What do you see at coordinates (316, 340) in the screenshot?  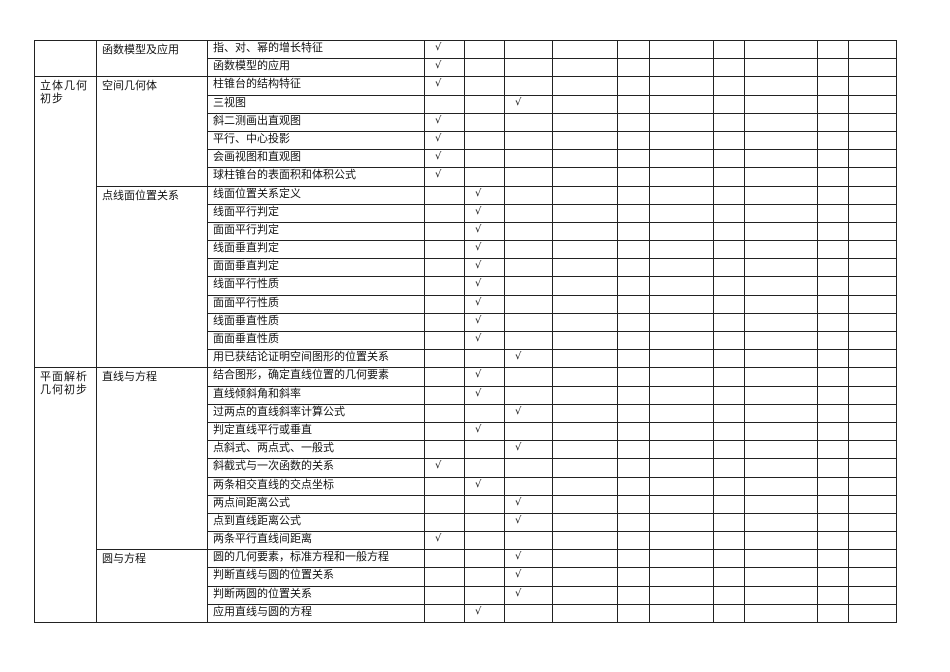 I see `topic-cell: 面面垂直性质` at bounding box center [316, 340].